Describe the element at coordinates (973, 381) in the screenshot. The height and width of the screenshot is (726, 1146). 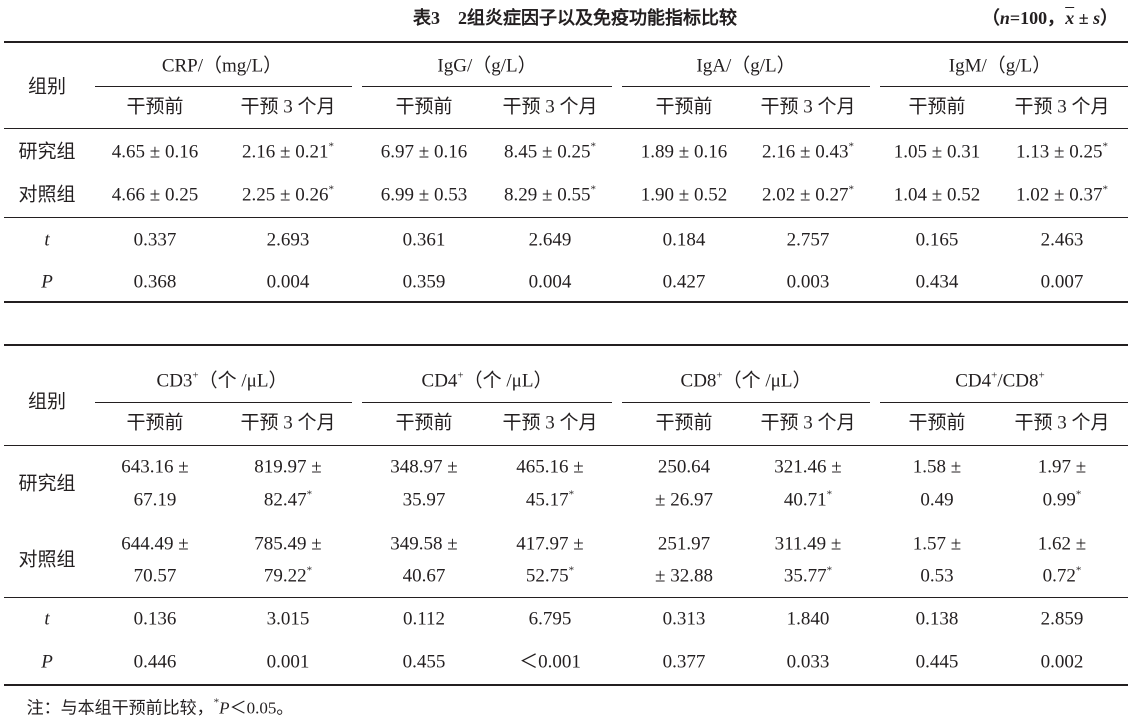
I see `text-run: CD4` at that location.